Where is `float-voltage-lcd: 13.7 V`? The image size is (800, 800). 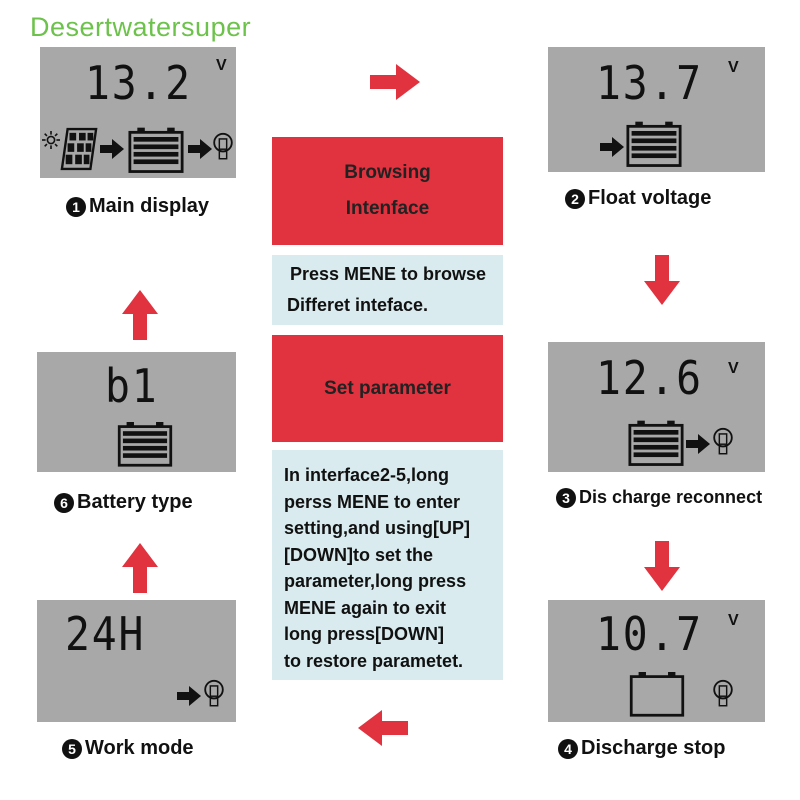 float-voltage-lcd: 13.7 V is located at coordinates (656, 109).